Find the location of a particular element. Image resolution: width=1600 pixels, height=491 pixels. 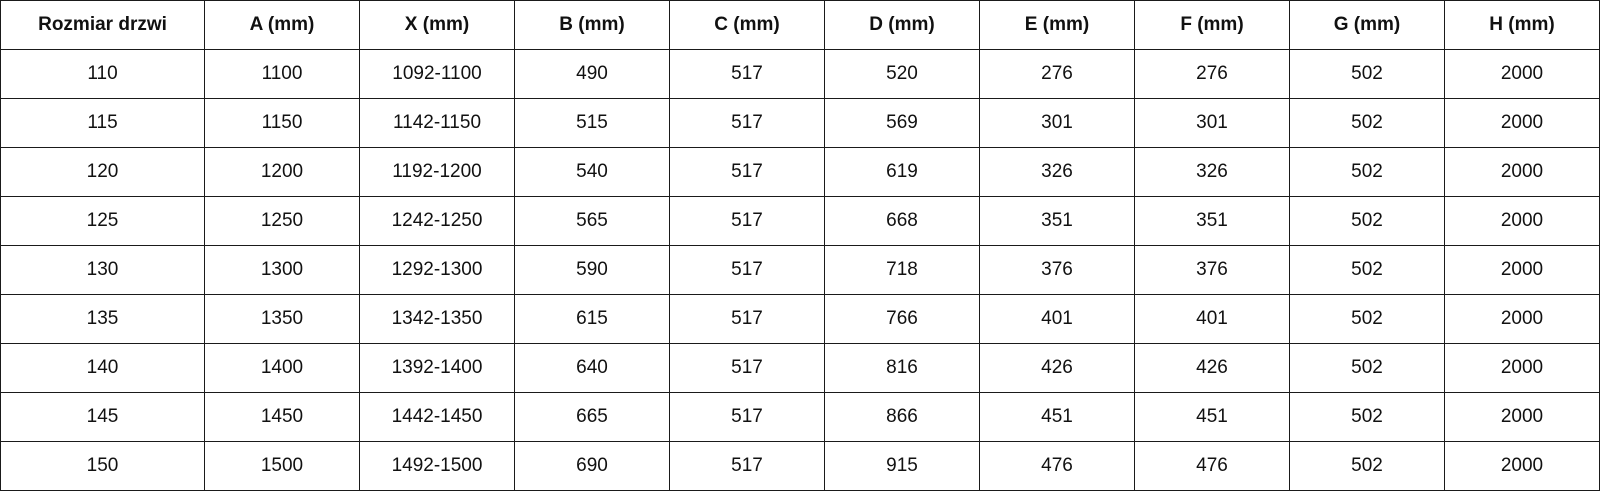

table-row: 120 1200 1192-1200 540 517 619 326 326 502 2000 is located at coordinates (800, 172).